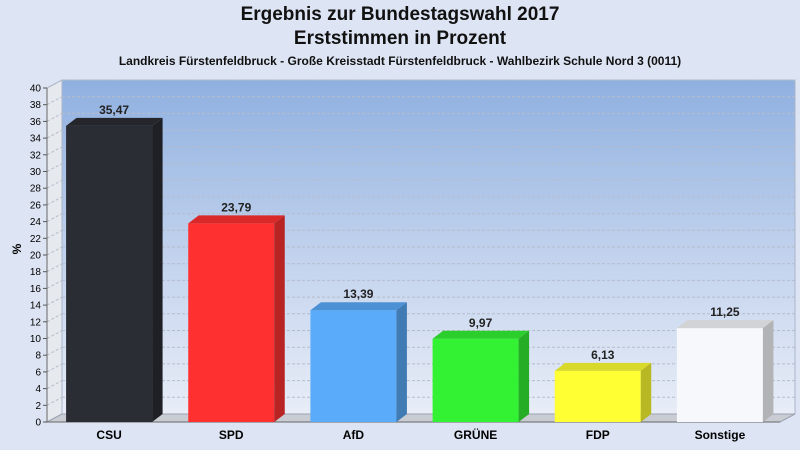 Image resolution: width=800 pixels, height=450 pixels. What do you see at coordinates (481, 323) in the screenshot?
I see `data-label: 9,97` at bounding box center [481, 323].